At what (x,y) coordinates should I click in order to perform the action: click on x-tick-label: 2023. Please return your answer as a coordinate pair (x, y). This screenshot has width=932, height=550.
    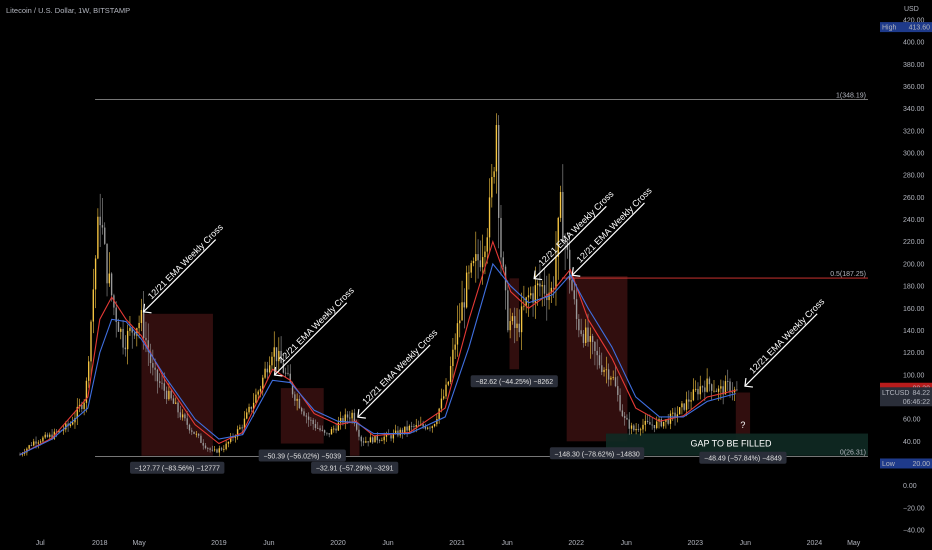
    Looking at the image, I should click on (696, 543).